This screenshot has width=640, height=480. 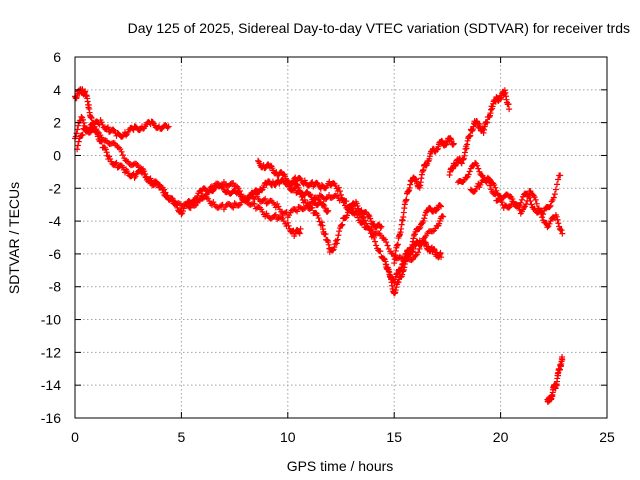 What do you see at coordinates (57, 123) in the screenshot?
I see `y-tick-label: 2` at bounding box center [57, 123].